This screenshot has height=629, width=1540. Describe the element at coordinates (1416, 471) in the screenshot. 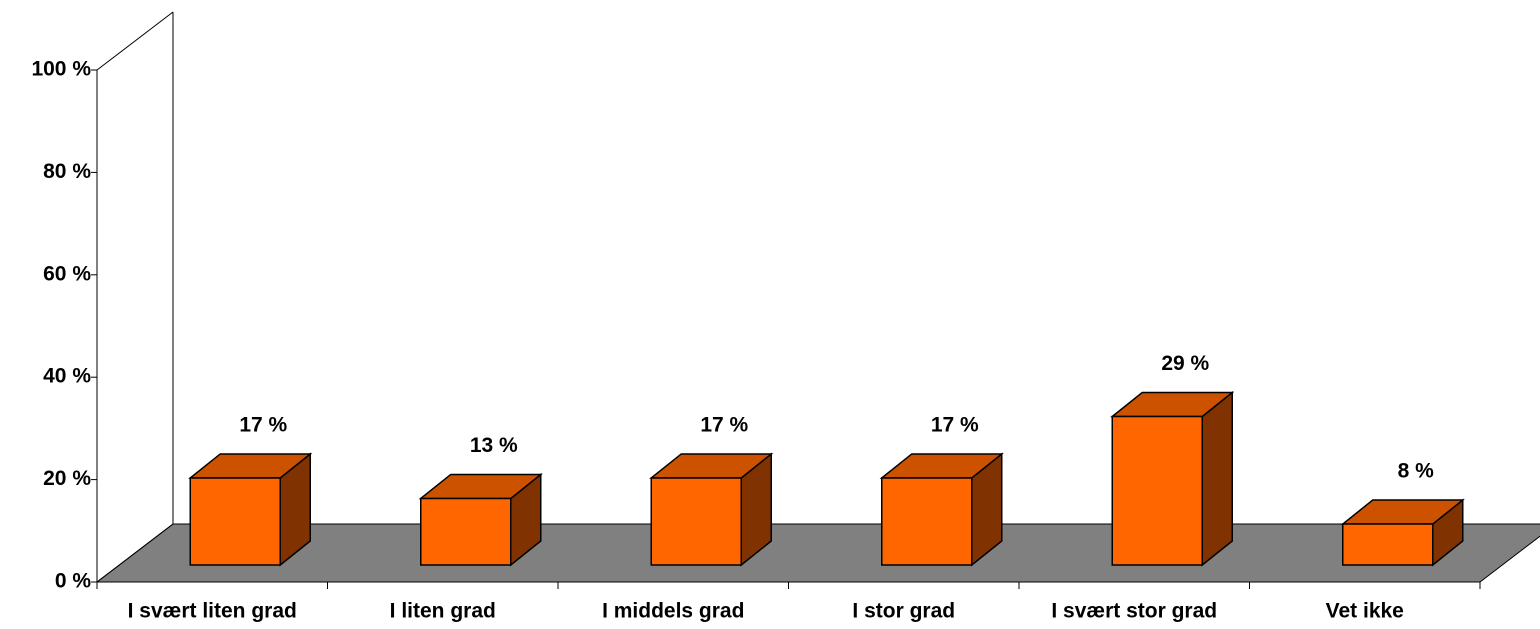

I see `value-label: 8 %` at that location.